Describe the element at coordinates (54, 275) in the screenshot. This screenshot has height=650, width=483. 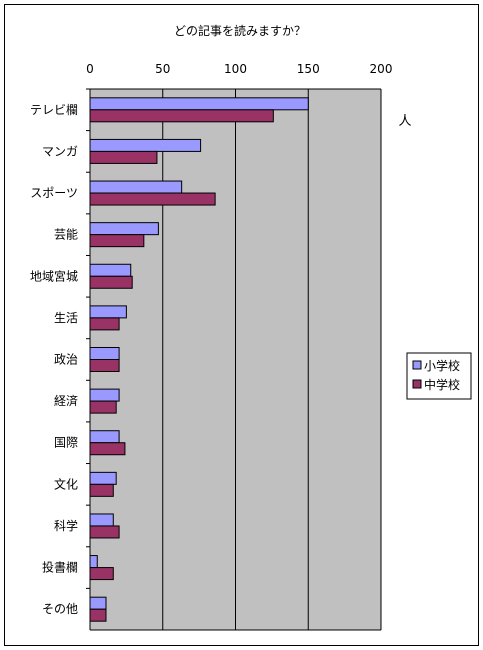
I see `category-label: 地域宮城` at that location.